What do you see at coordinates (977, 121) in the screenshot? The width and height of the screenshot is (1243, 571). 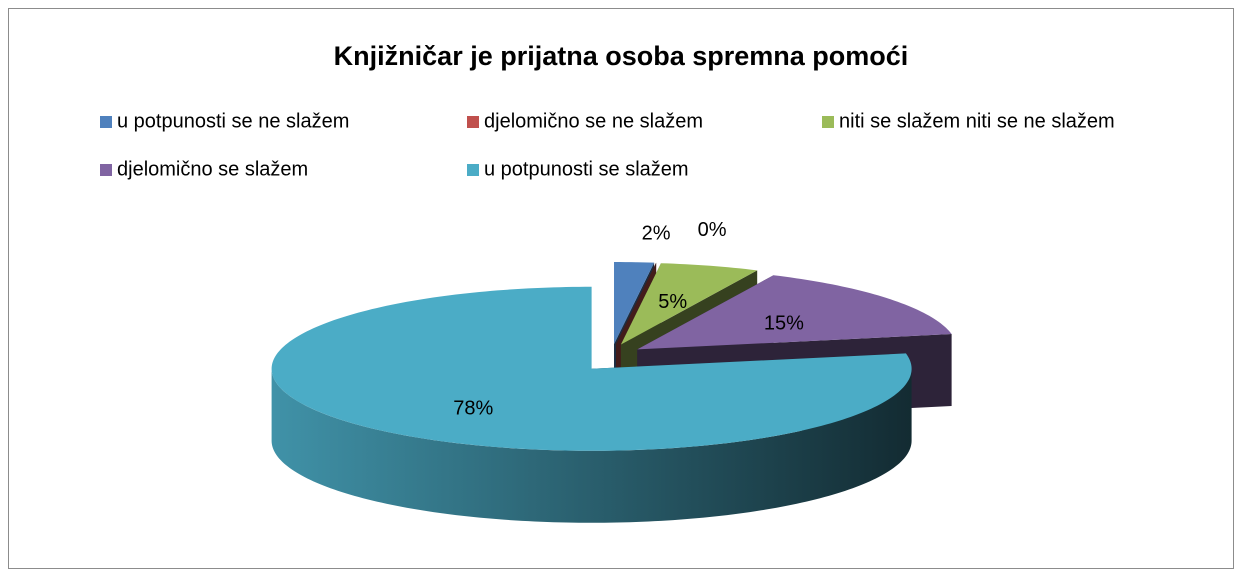 I see `legend-label: niti se slažem niti se ne slažem` at bounding box center [977, 121].